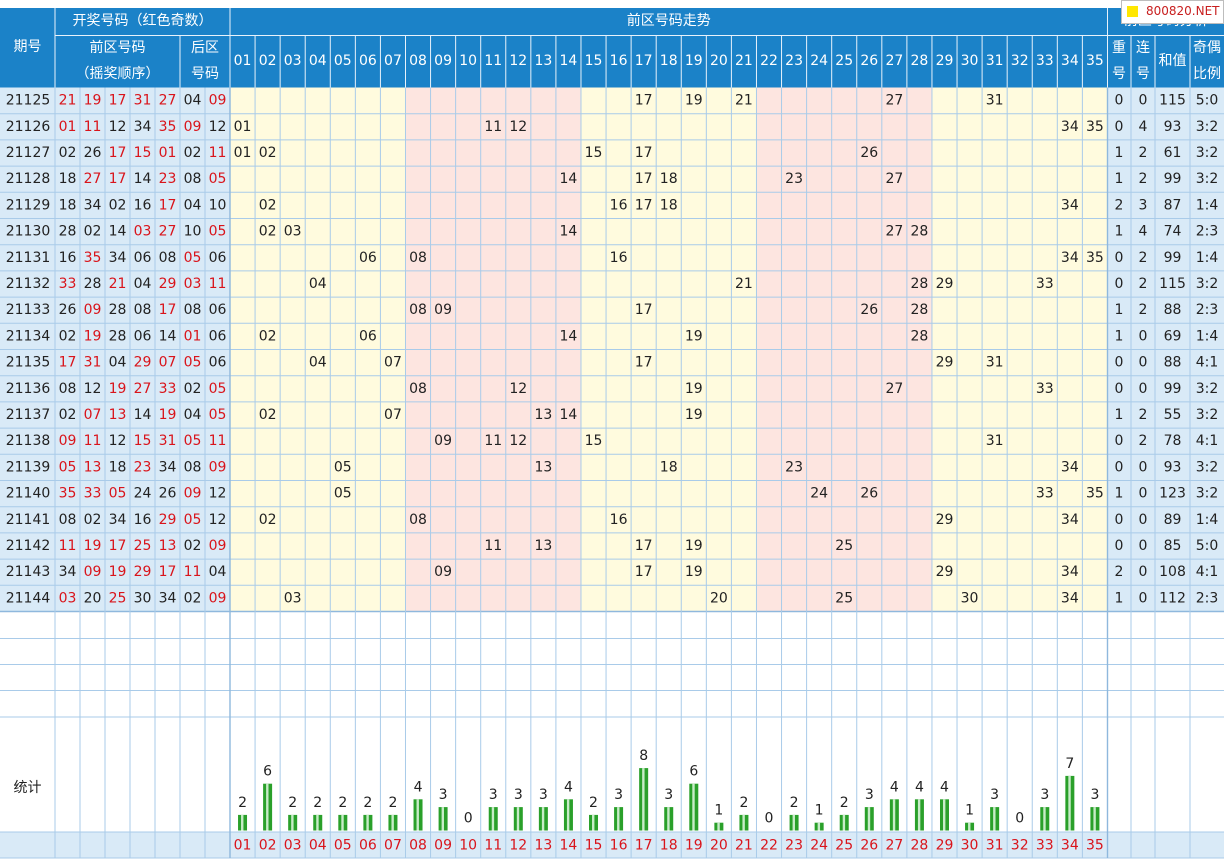 The height and width of the screenshot is (863, 1224). What do you see at coordinates (143, 546) in the screenshot?
I see `front-number-cell: 25` at bounding box center [143, 546].